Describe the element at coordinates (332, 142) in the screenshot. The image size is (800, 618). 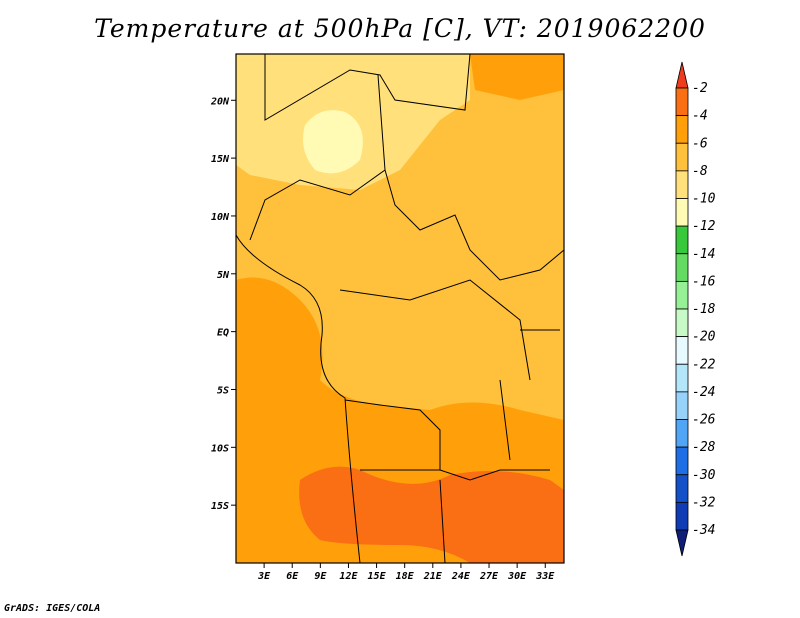
I see `field-band-10-12-north` at that location.